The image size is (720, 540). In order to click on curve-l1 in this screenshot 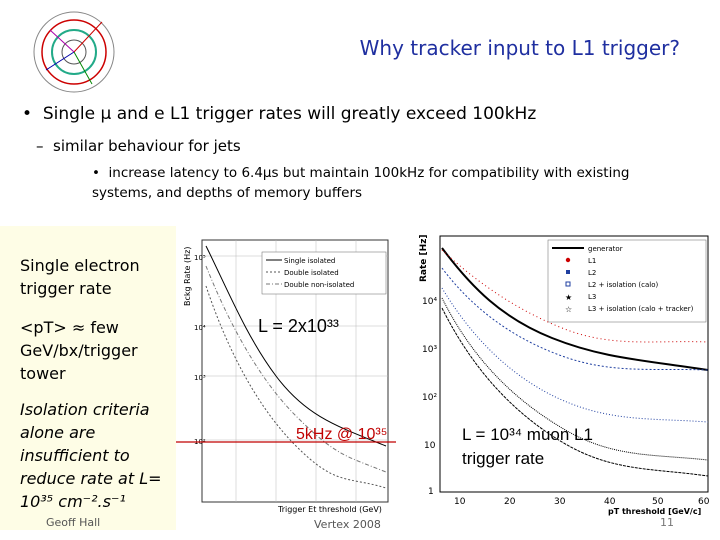, I will do `click(575, 296)`.